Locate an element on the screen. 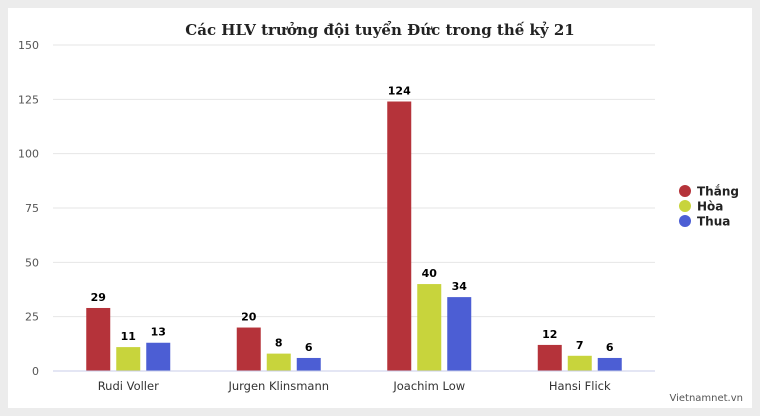 The image size is (760, 416). x-category-label: Hansi Flick is located at coordinates (580, 386).